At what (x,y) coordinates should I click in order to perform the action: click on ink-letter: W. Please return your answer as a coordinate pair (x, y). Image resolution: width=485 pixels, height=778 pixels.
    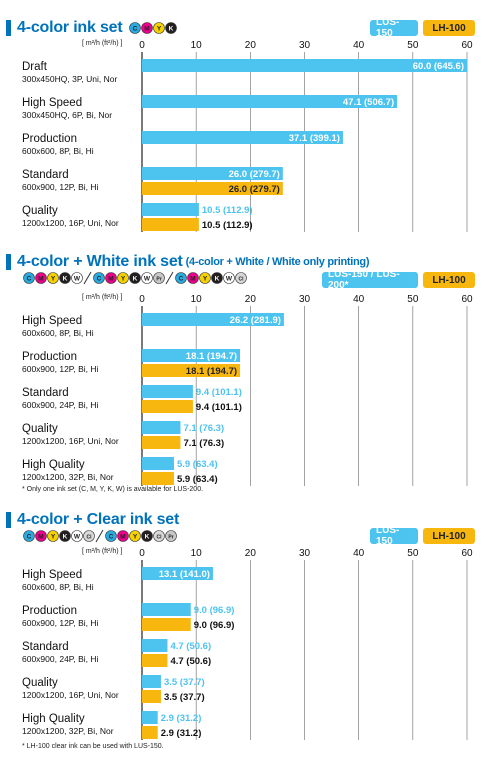
    Looking at the image, I should click on (77, 279).